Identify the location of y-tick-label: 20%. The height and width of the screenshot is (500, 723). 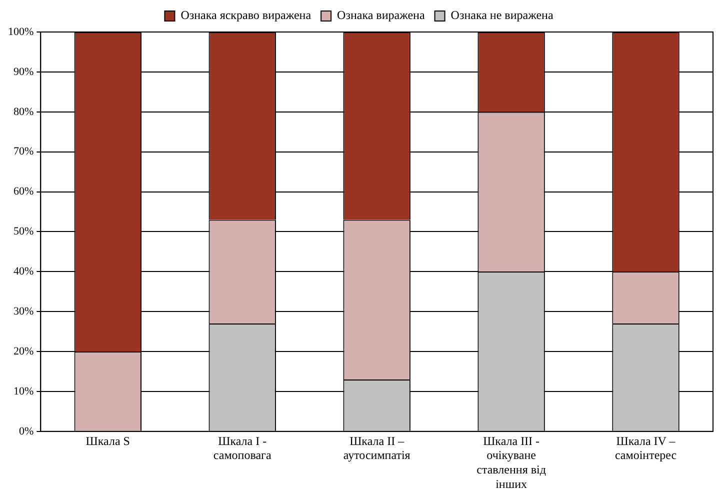
(23, 351).